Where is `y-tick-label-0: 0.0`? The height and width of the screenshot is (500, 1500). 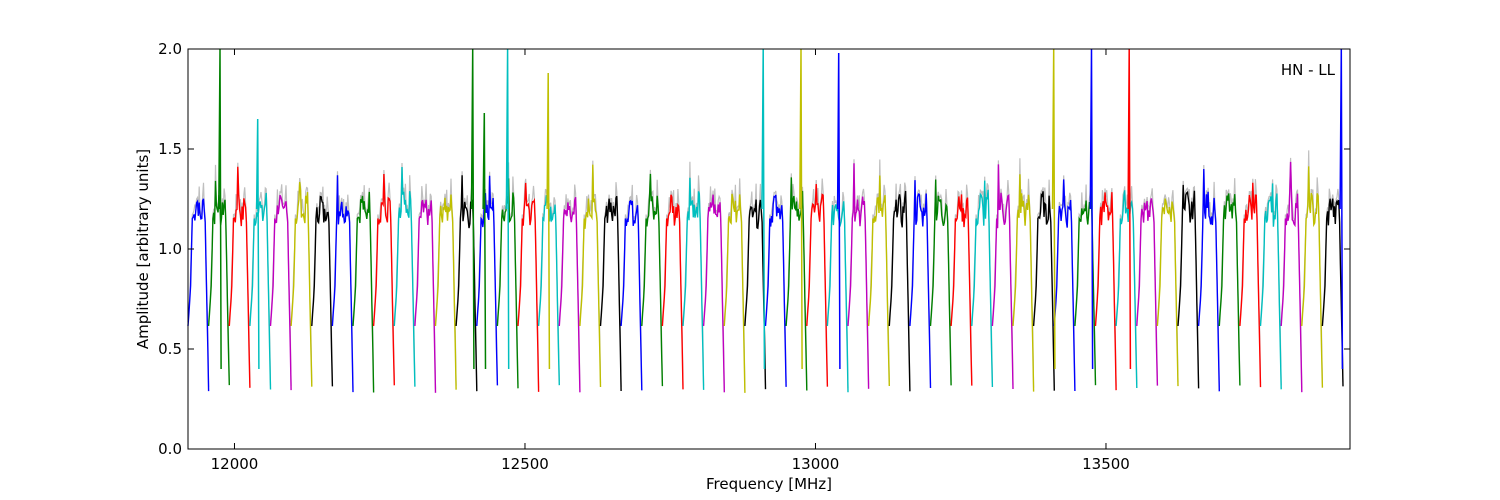 y-tick-label-0: 0.0 is located at coordinates (170, 449).